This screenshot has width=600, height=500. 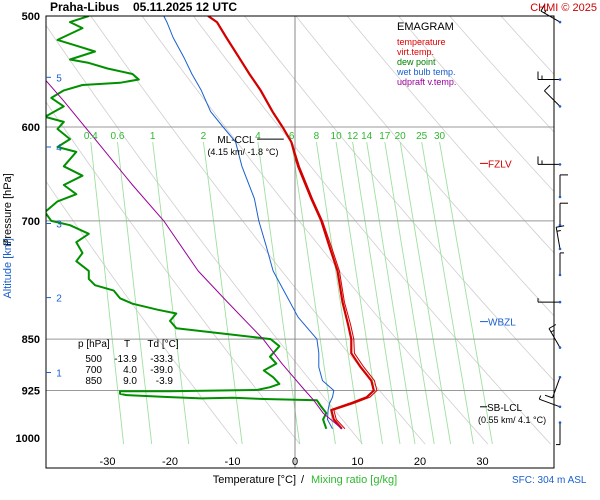 I want to click on mixing-ratio-label: 30, so click(x=440, y=136).